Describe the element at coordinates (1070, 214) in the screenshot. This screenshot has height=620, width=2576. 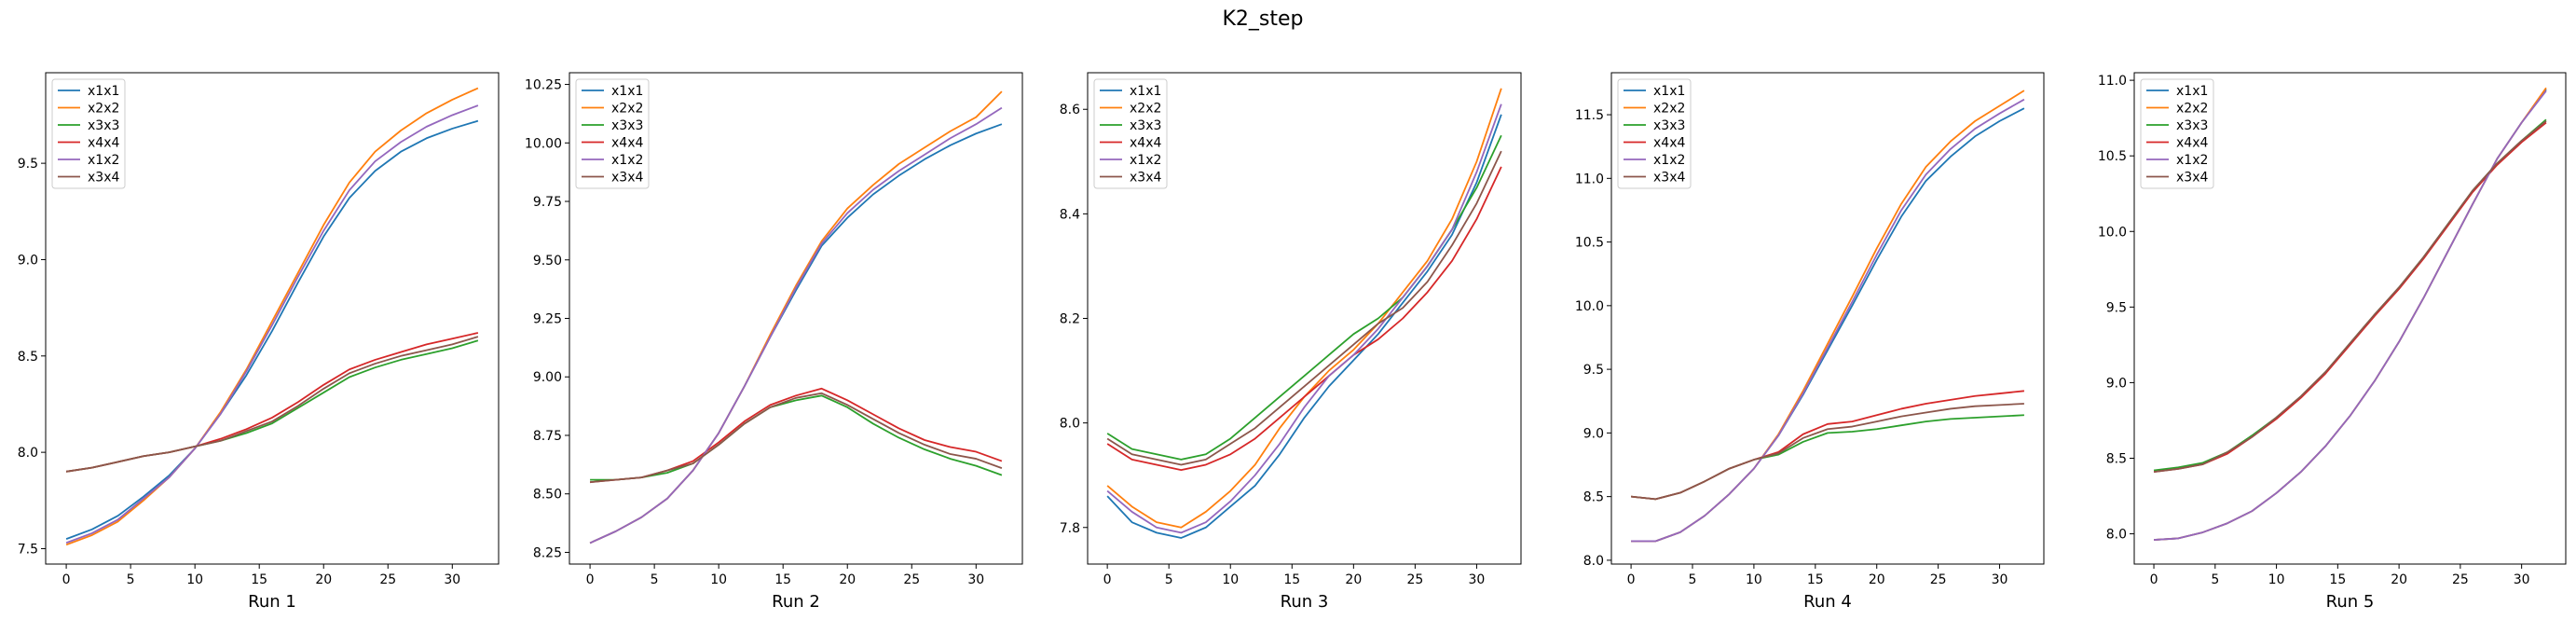
I see `y-tick-label: 8.4` at that location.